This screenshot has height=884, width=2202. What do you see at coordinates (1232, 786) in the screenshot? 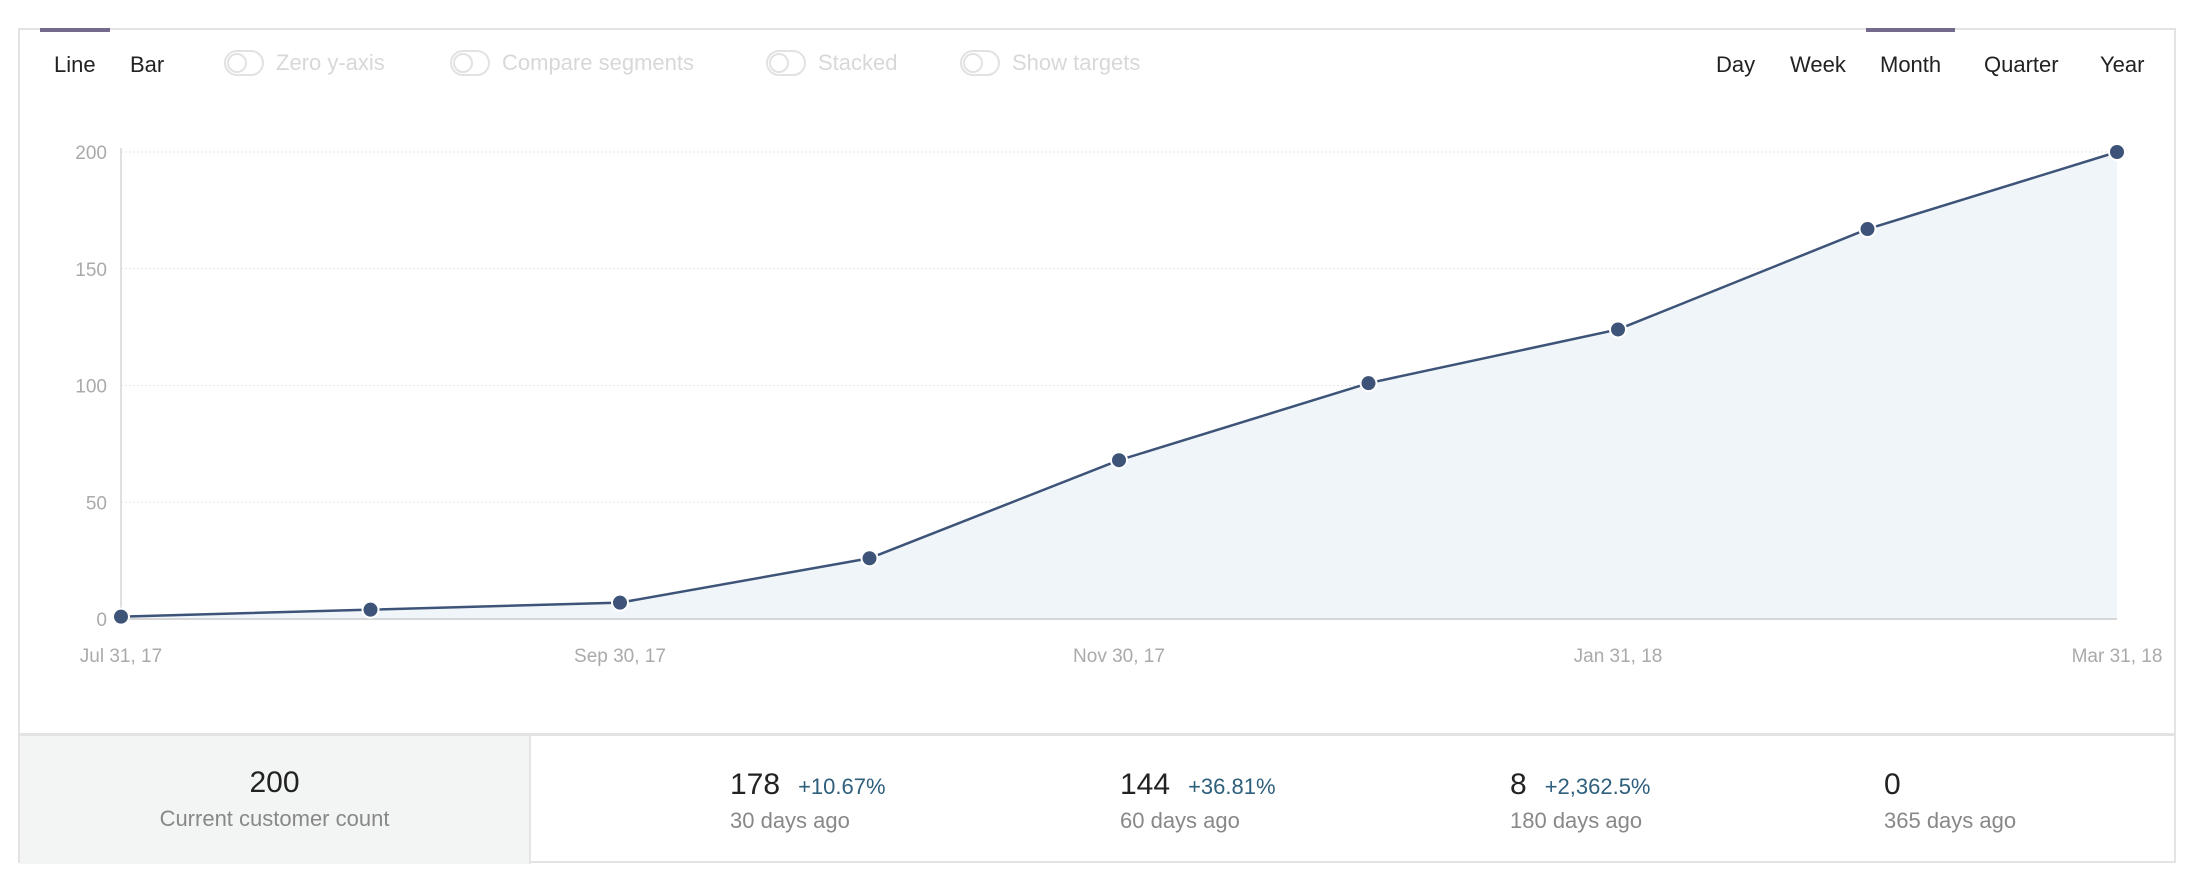
I see `stat-change: +36.81%` at bounding box center [1232, 786].